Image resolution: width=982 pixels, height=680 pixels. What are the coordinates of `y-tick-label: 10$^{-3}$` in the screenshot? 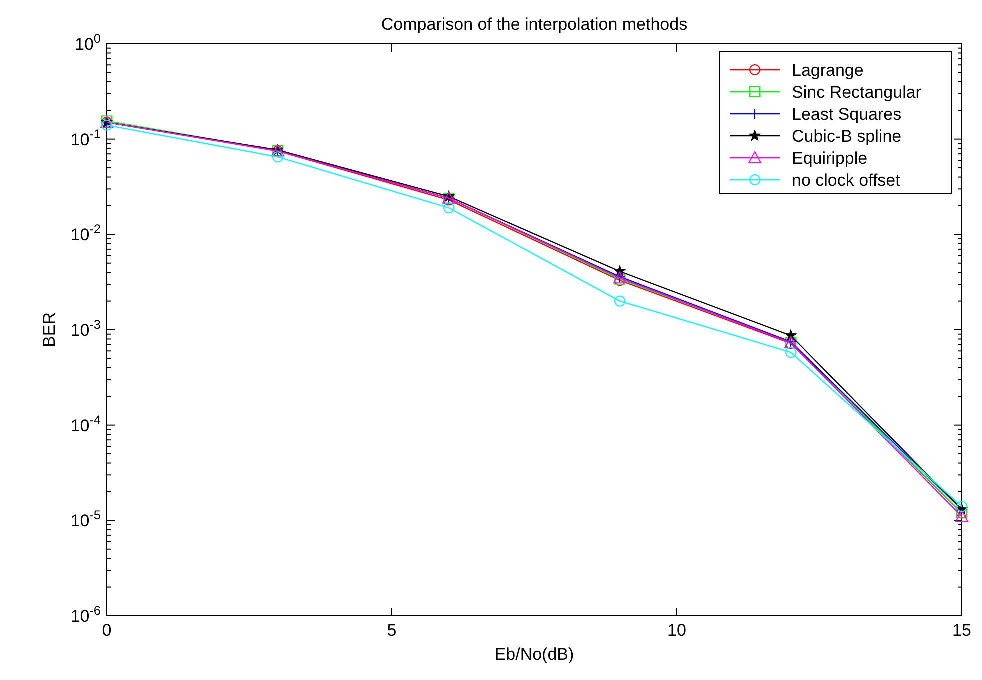 It's located at (85, 328).